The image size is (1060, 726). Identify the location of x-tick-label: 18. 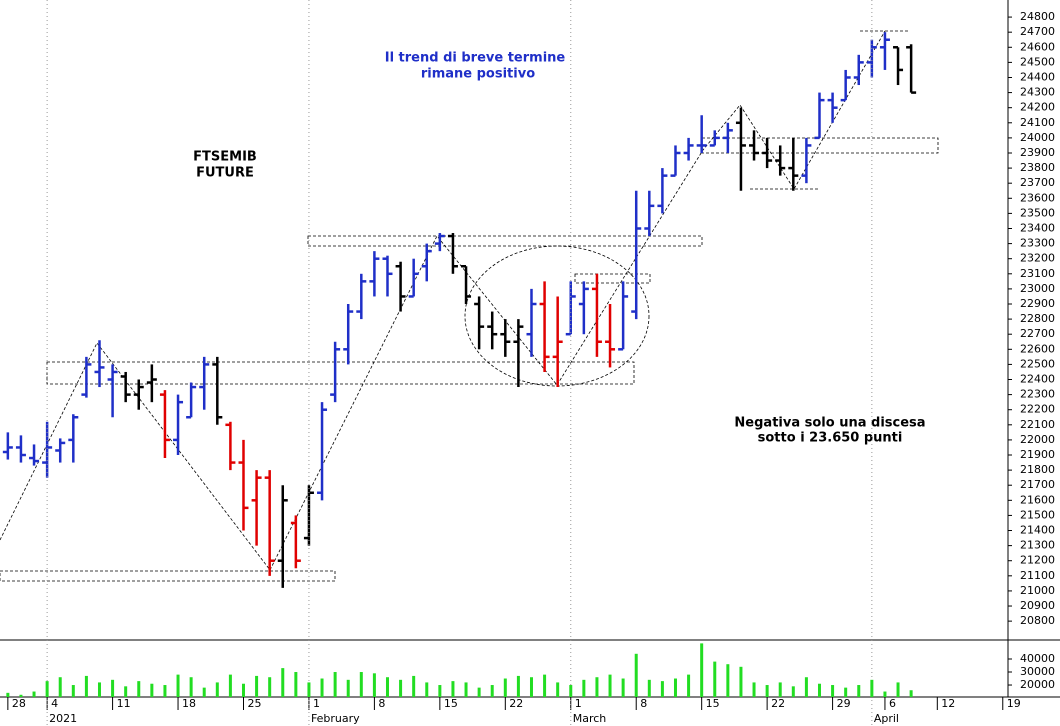
(189, 703).